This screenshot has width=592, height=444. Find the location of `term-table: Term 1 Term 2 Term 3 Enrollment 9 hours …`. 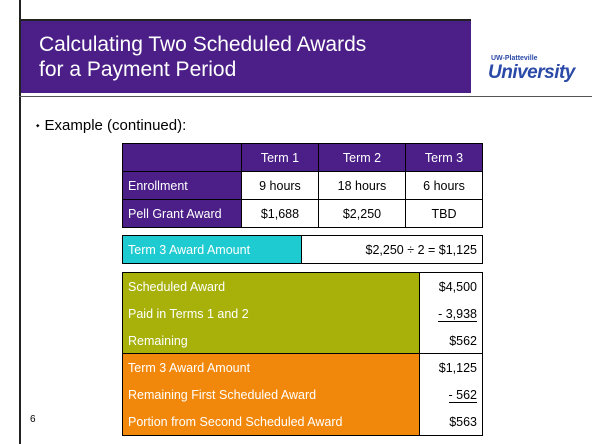

term-table: Term 1 Term 2 Term 3 Enrollment 9 hours … is located at coordinates (302, 185).